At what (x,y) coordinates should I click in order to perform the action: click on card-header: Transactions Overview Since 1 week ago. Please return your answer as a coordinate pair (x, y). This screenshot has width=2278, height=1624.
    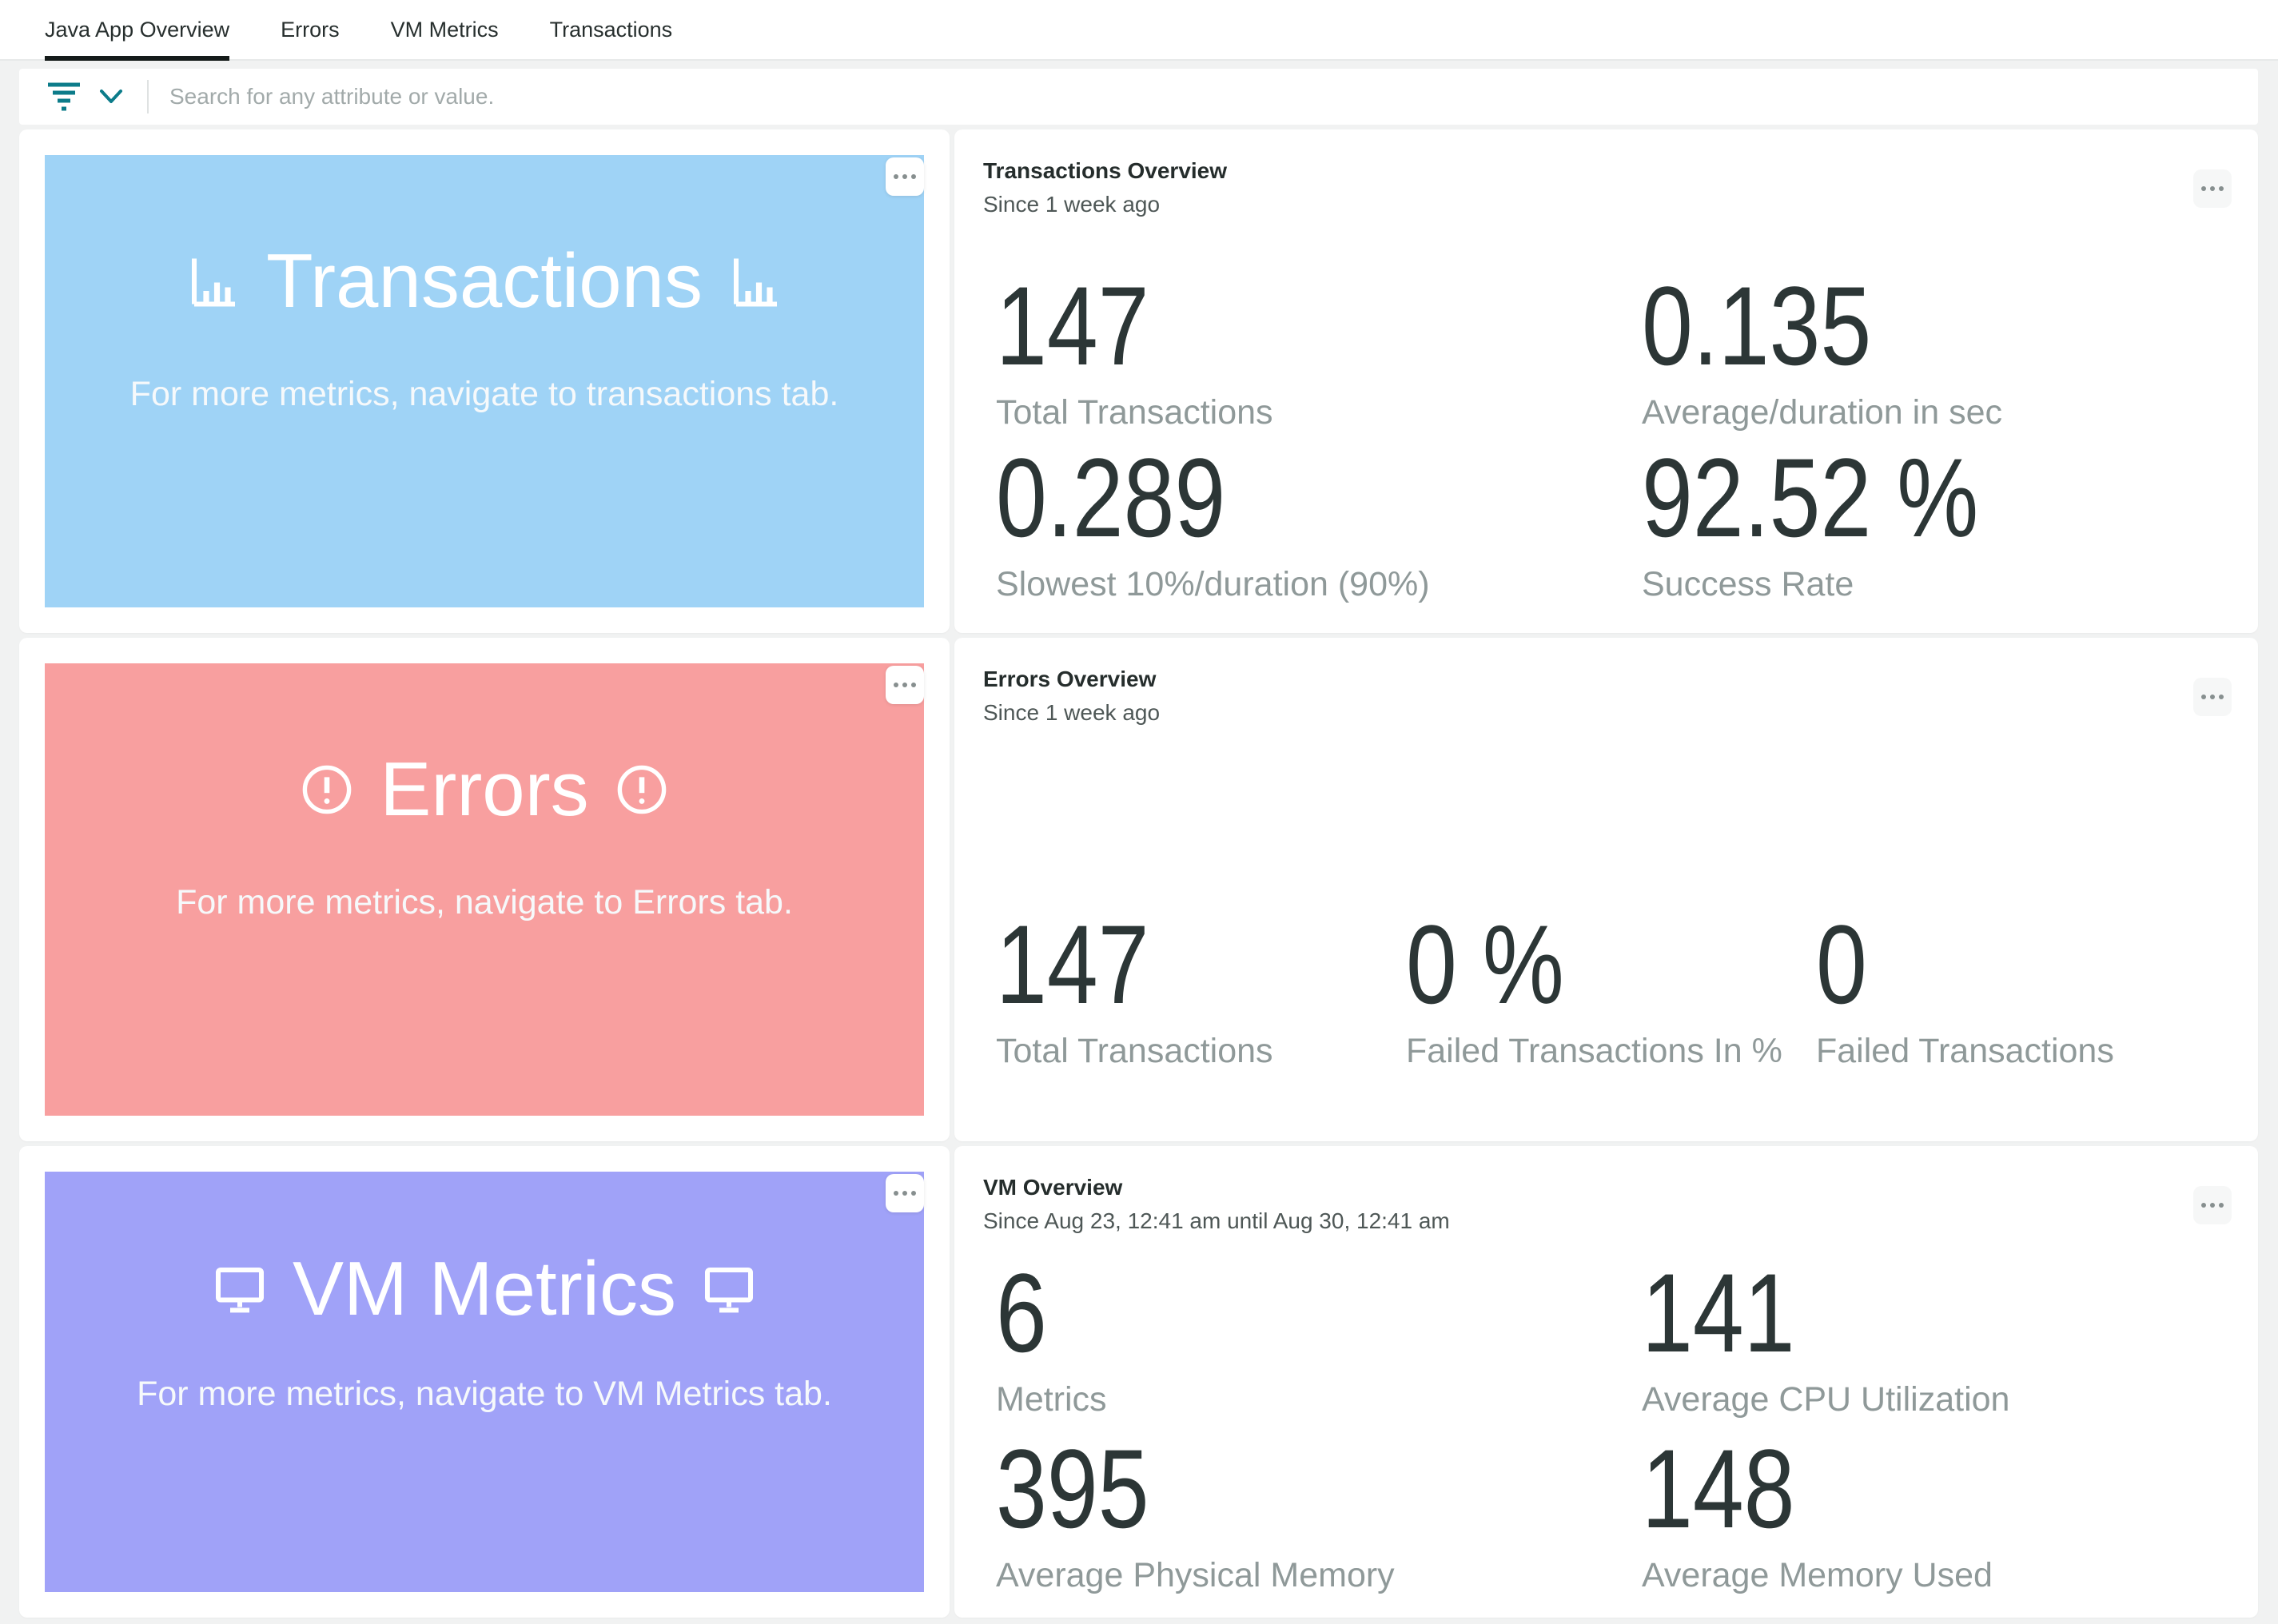
    Looking at the image, I should click on (1572, 188).